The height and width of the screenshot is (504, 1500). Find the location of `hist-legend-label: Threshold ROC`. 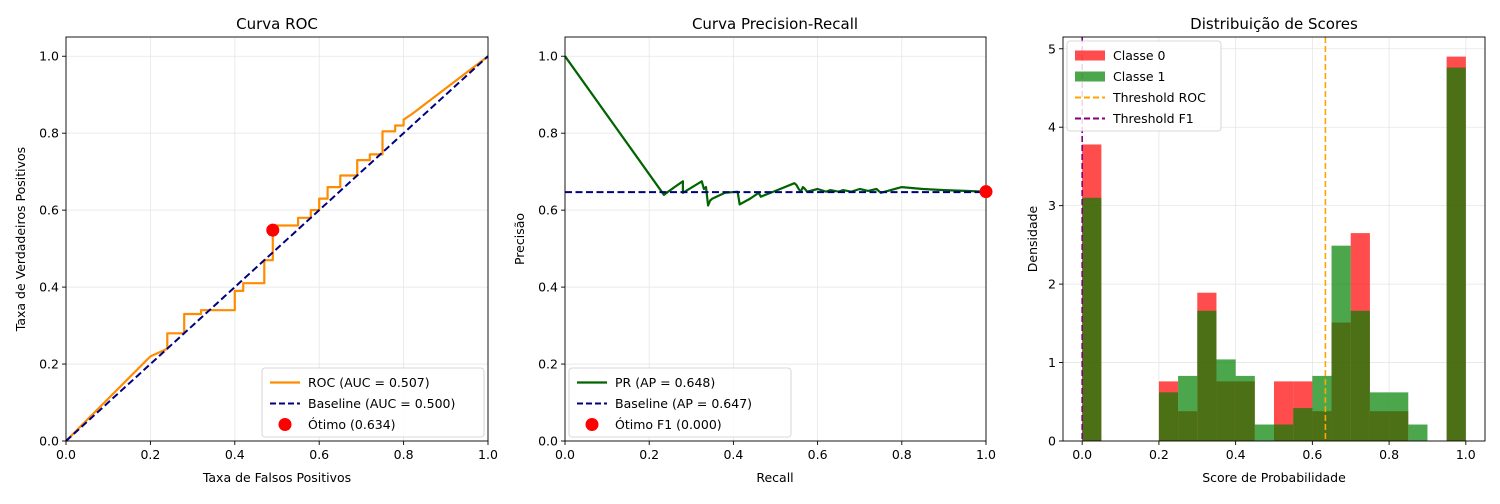

hist-legend-label: Threshold ROC is located at coordinates (1159, 97).